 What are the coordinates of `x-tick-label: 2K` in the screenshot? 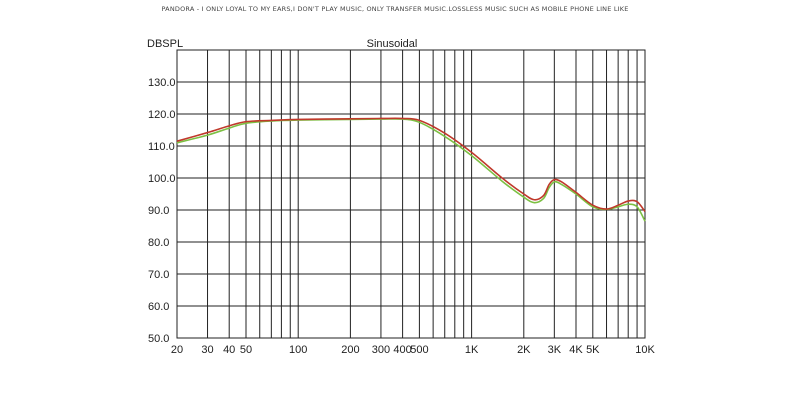 It's located at (524, 350).